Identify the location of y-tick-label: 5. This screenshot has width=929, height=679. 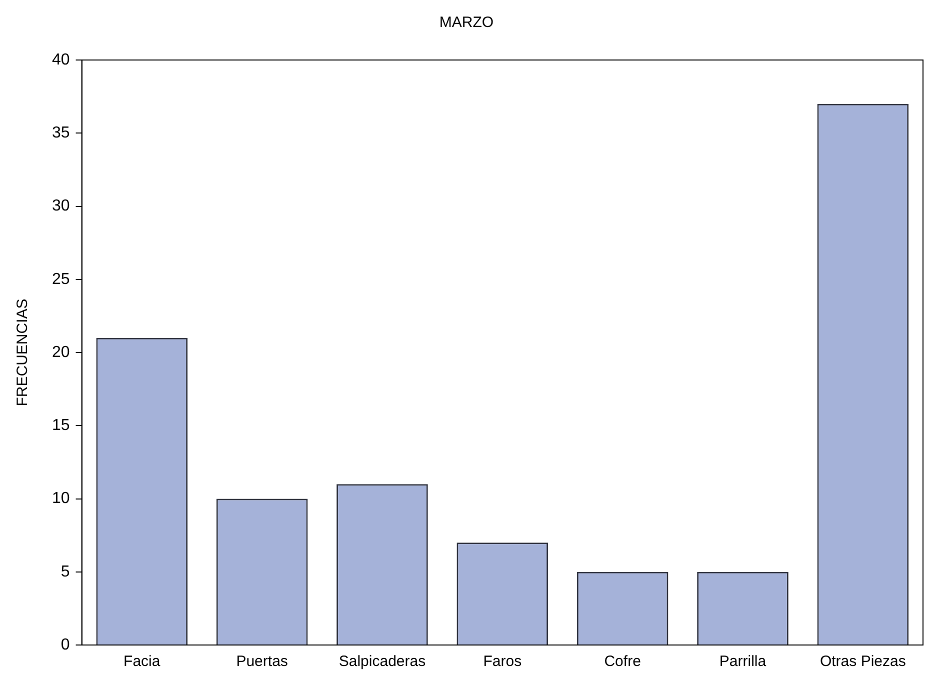
(65, 571).